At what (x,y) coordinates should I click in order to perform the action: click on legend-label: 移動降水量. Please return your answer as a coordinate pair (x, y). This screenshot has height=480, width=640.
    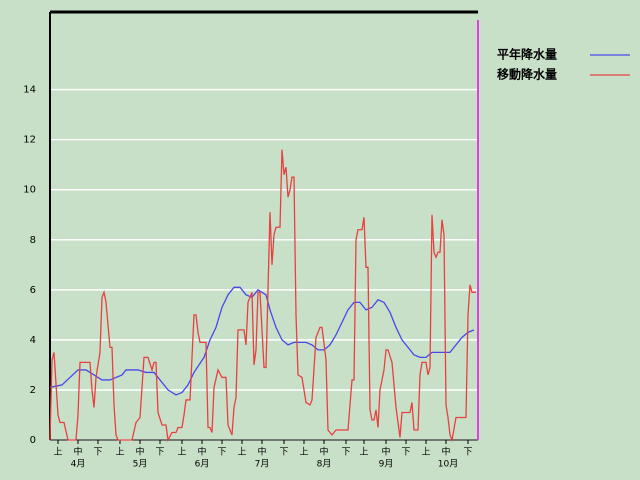
    Looking at the image, I should click on (527, 74).